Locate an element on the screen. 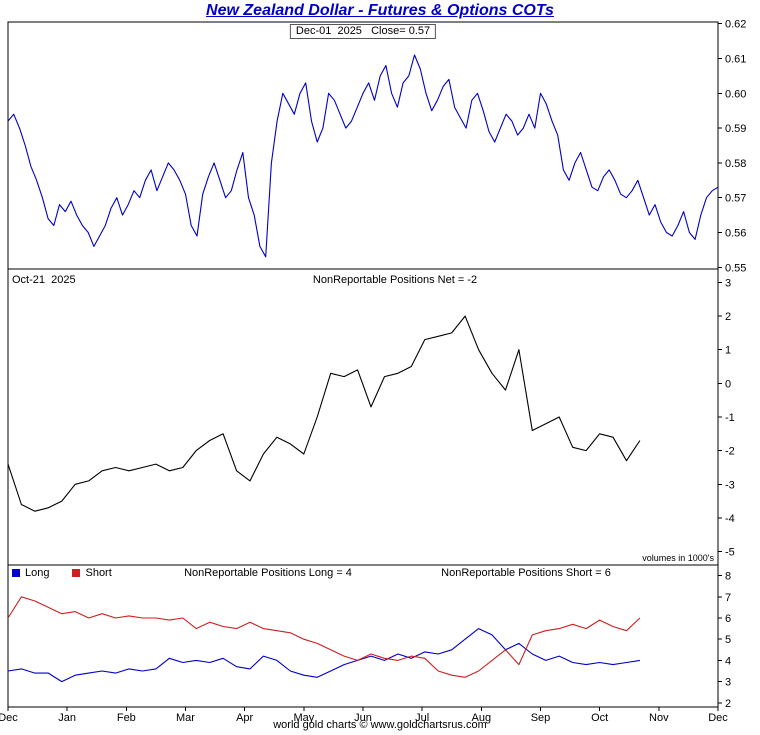  net-date-label: Oct-21 2025 is located at coordinates (44, 280).